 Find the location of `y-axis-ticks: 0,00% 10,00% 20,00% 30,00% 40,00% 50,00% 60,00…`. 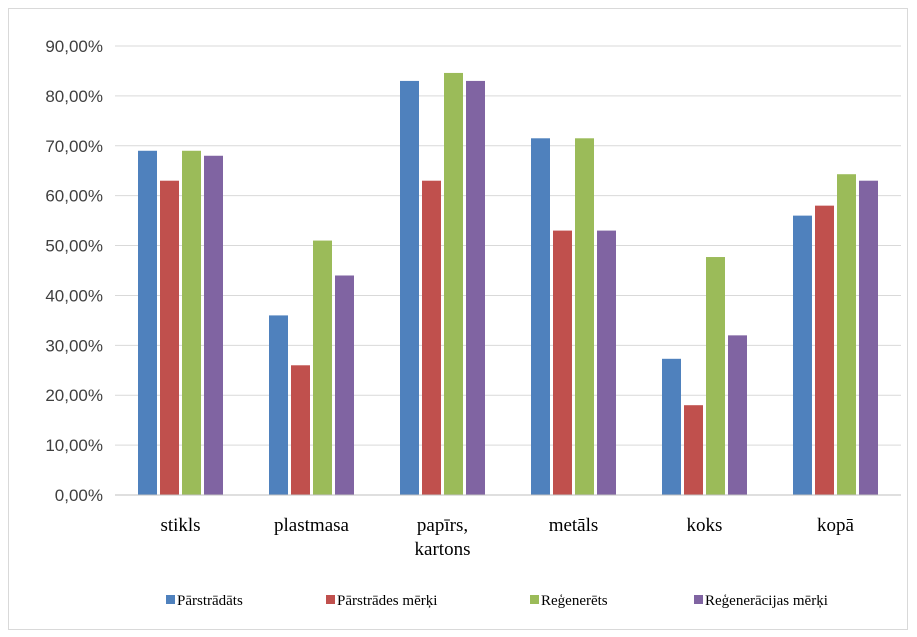

y-axis-ticks: 0,00% 10,00% 20,00% 30,00% 40,00% 50,00% 60,00… is located at coordinates (74, 271).